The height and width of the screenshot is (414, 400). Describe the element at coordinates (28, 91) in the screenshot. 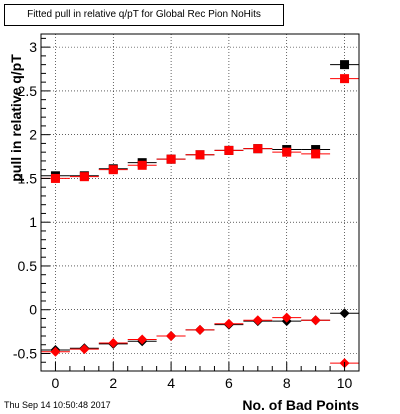

I see `y-tick-label: 2.5` at that location.